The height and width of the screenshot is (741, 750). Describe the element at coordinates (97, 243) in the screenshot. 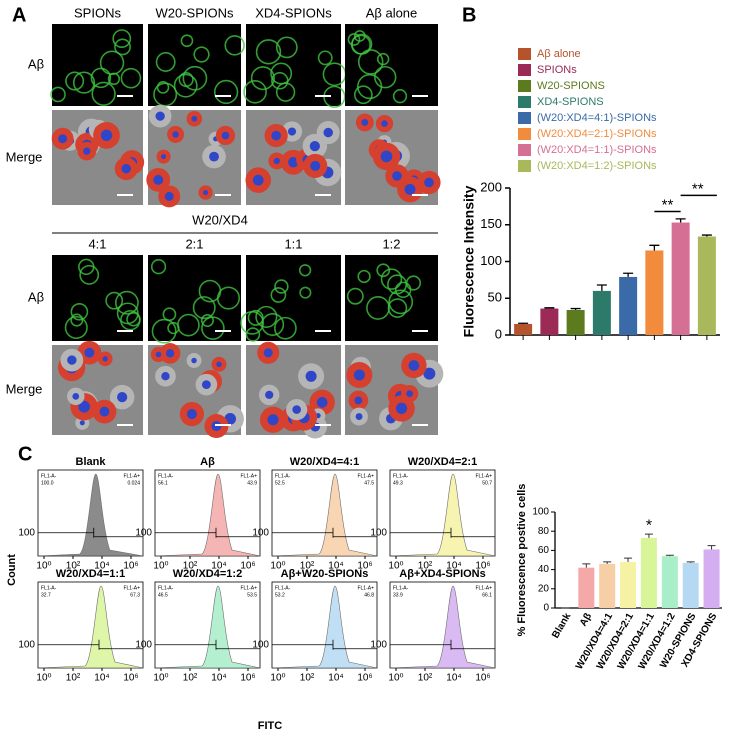

I see `ratio-label: 4:1` at that location.